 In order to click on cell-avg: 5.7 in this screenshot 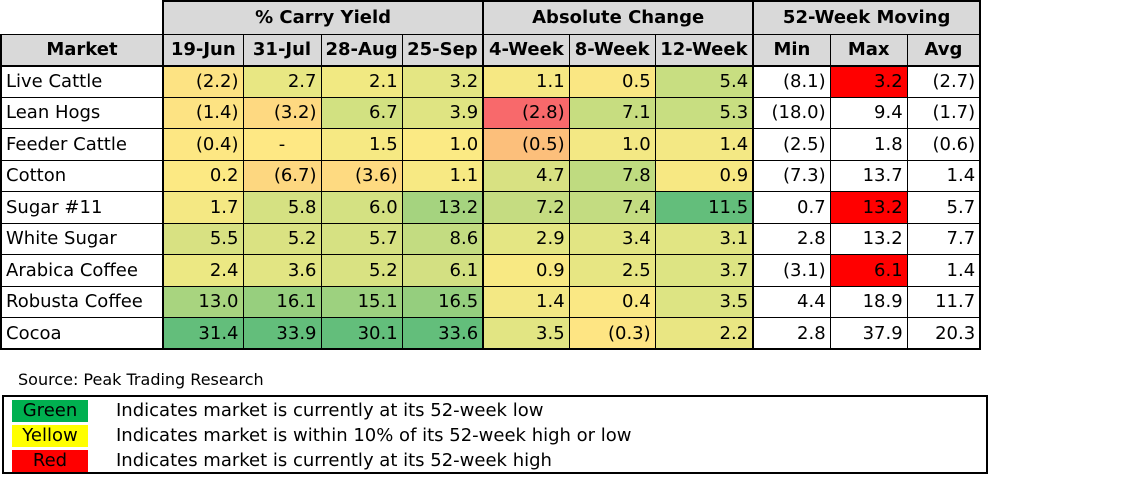, I will do `click(944, 207)`.